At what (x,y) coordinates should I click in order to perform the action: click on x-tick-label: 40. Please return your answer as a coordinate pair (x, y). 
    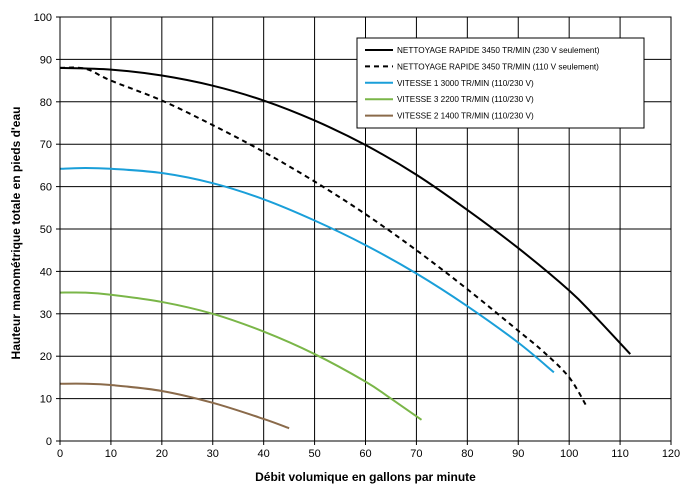
    Looking at the image, I should click on (264, 454).